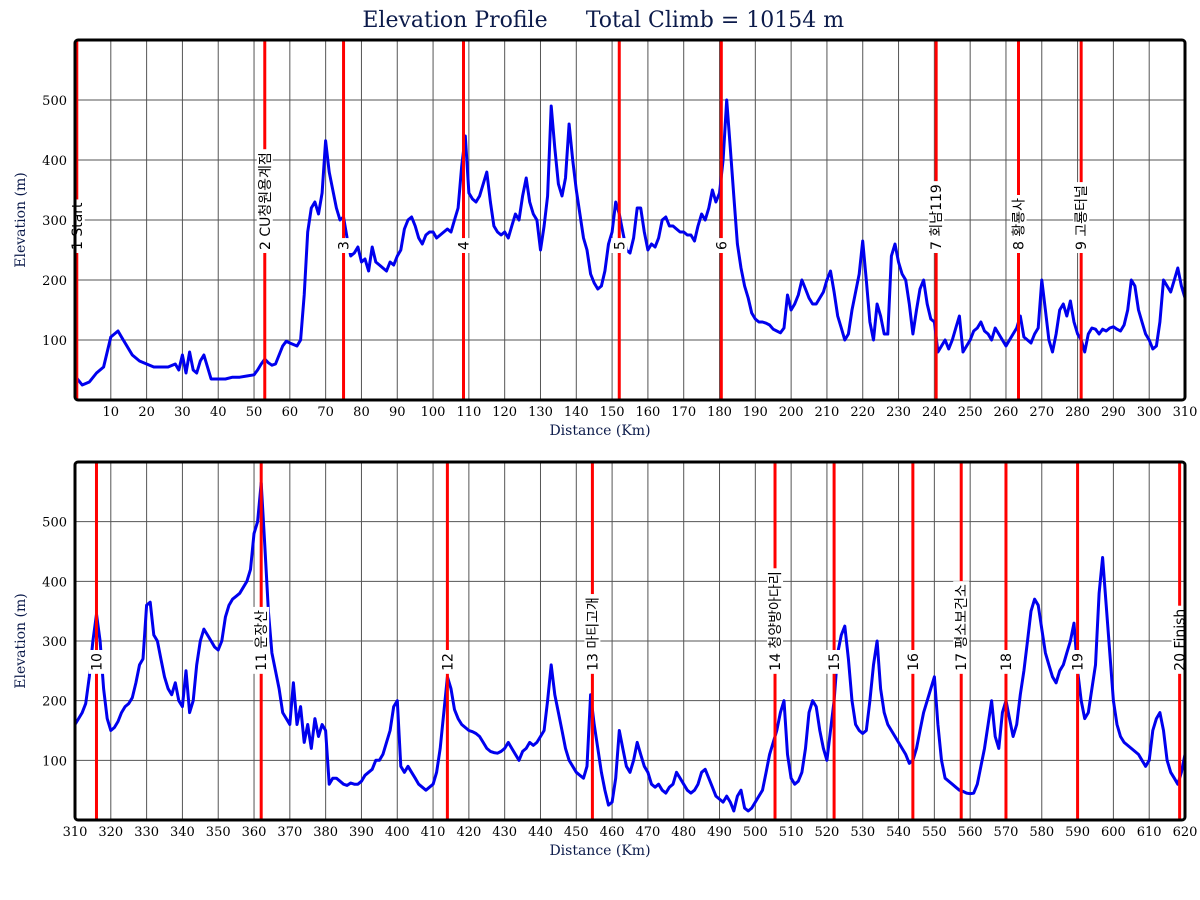  I want to click on x-tick-label: 240, so click(934, 412).